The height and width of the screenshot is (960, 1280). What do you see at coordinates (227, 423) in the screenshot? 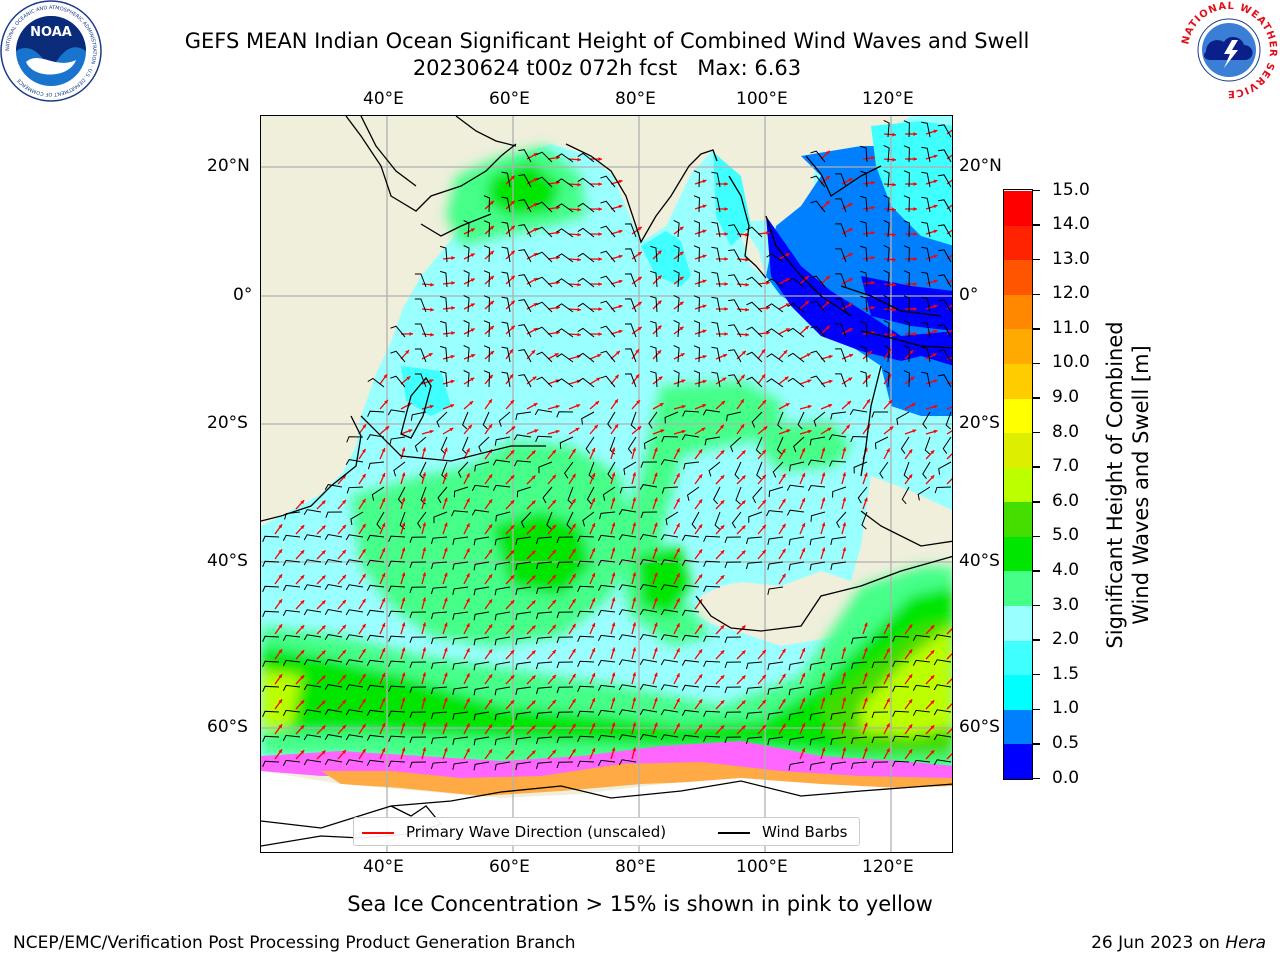
I see `lat-label-left-20s: 20°S` at bounding box center [227, 423].